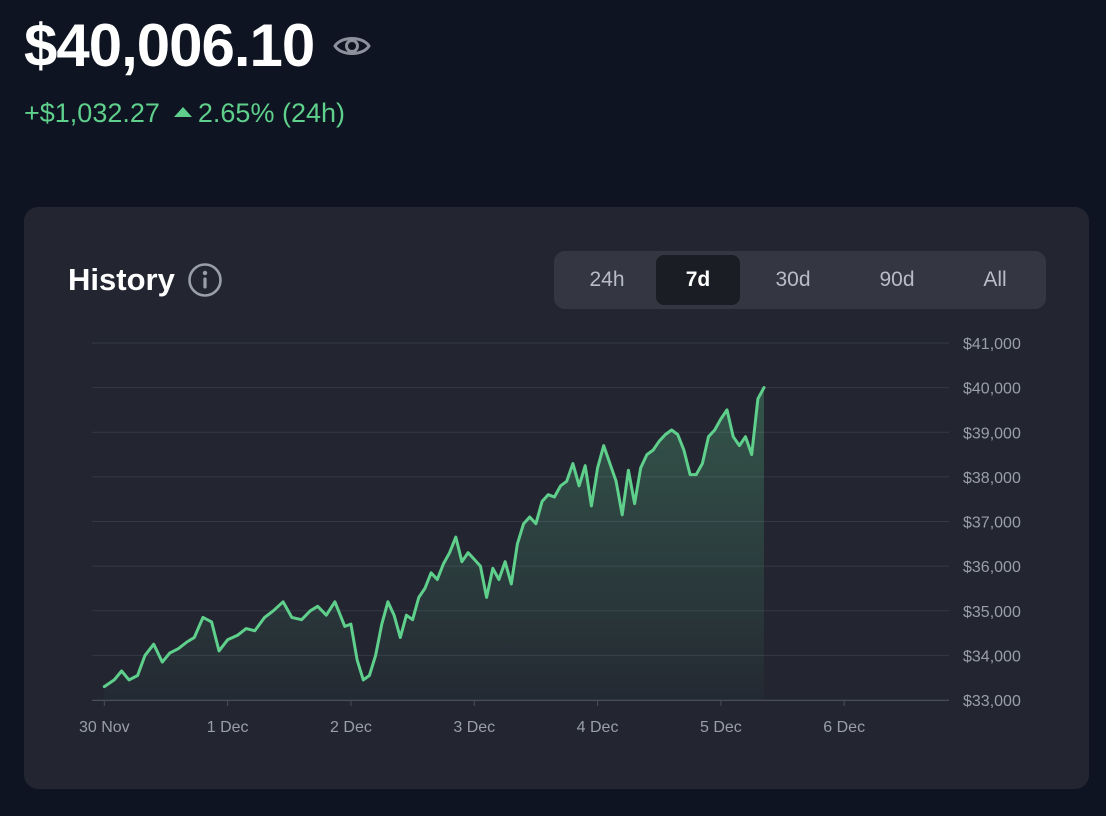  I want to click on arrow-up-icon, so click(182, 112).